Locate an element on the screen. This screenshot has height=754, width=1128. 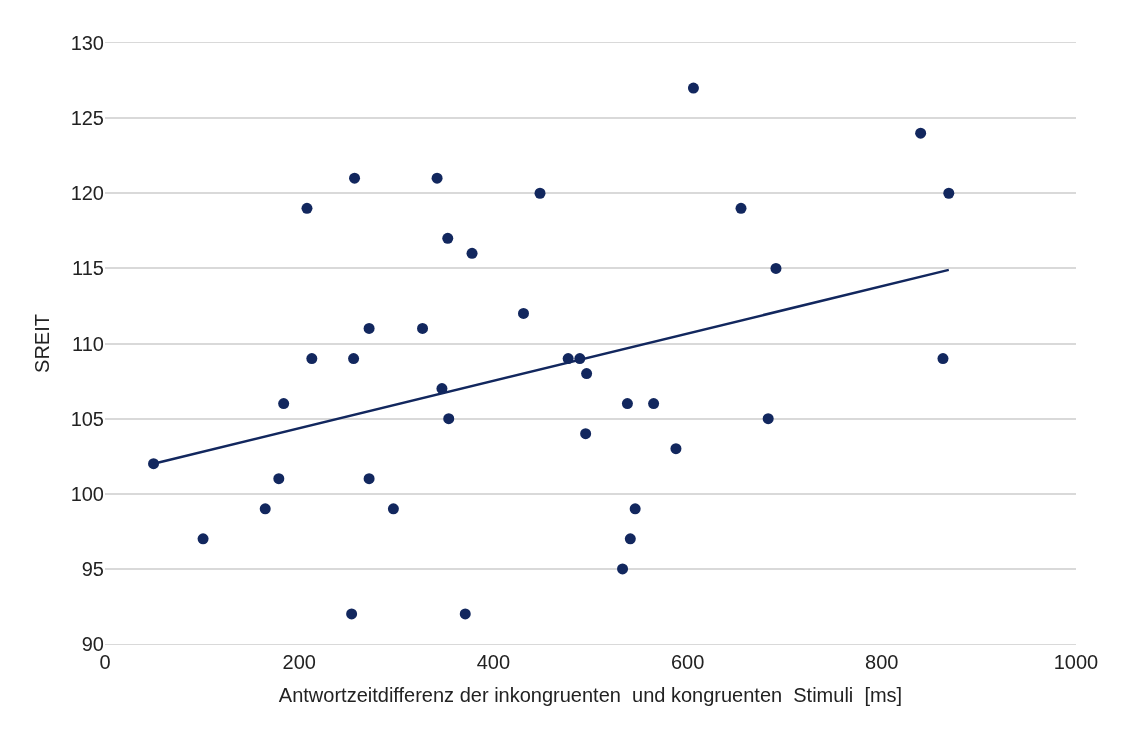
x-tick-label: 800 is located at coordinates (882, 662).